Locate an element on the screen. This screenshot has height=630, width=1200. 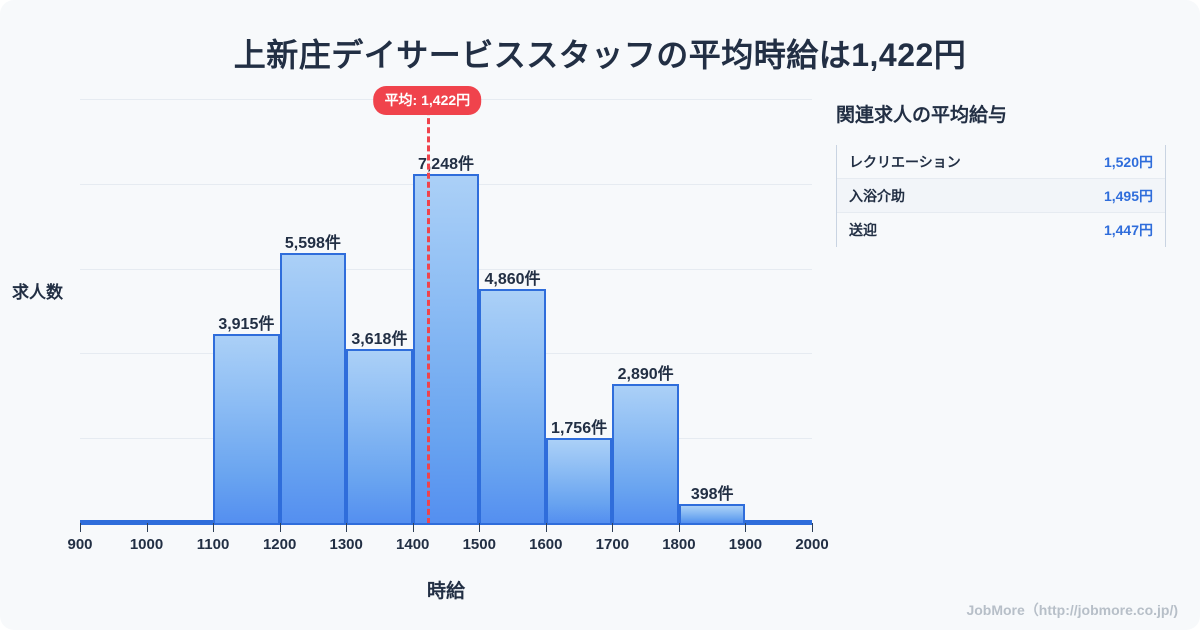
bar-value-label: 7,248件 is located at coordinates (445, 164).